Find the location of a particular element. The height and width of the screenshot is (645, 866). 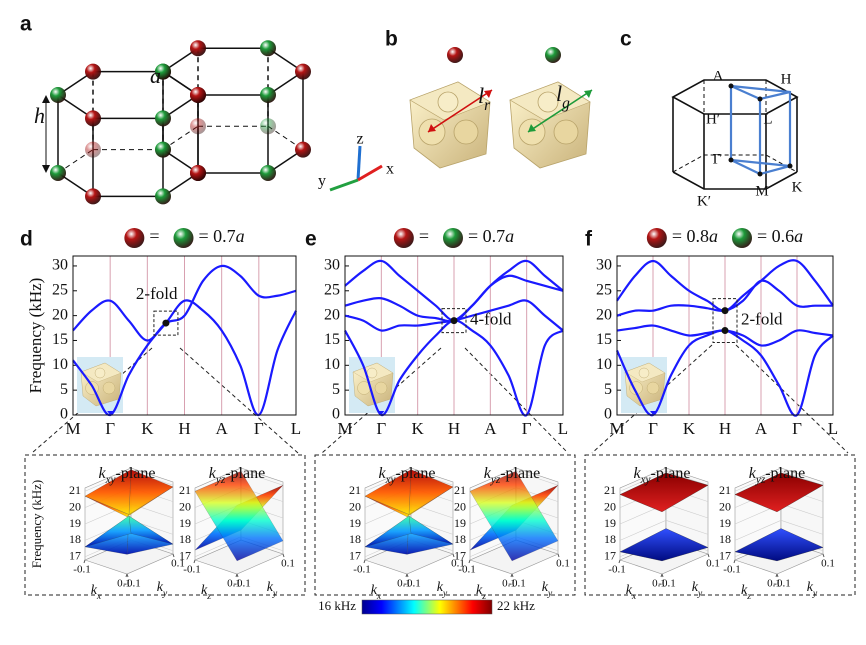

text-part: r is located at coordinates (487, 105).